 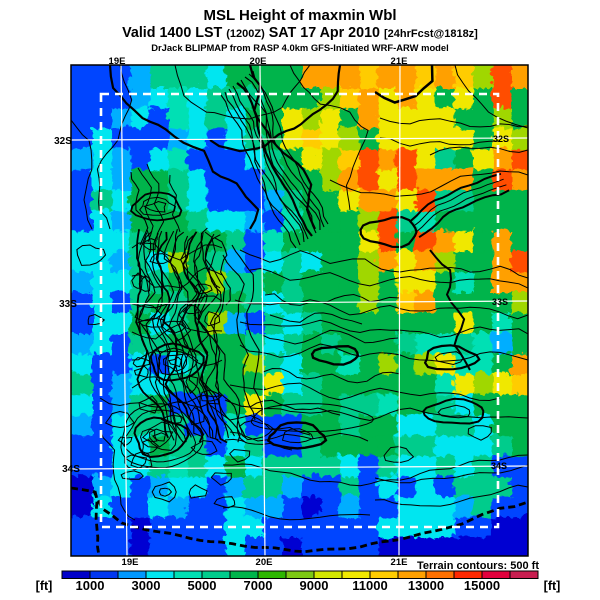 I want to click on svg-text: MSL Height of maxmin Wbl, so click(x=299, y=15).